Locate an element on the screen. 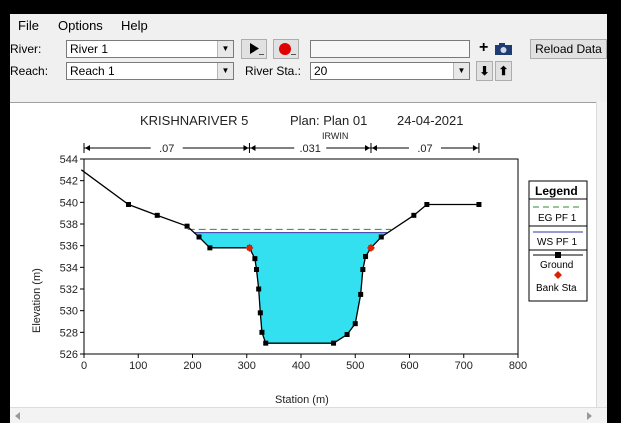 Image resolution: width=621 pixels, height=423 pixels. arrow-down-icon: ⬇ is located at coordinates (484, 71).